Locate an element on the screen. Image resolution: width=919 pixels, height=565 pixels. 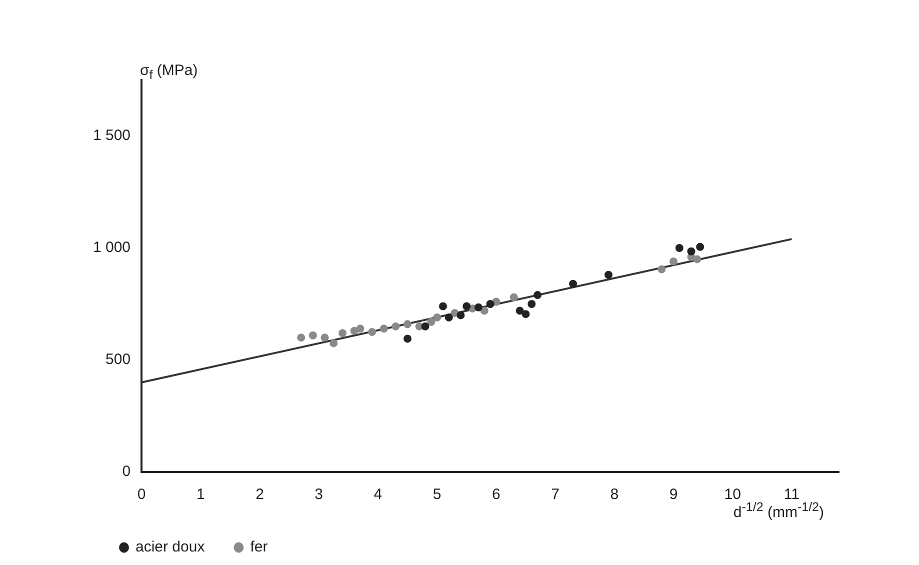
x-tick-label: 3 is located at coordinates (319, 495).